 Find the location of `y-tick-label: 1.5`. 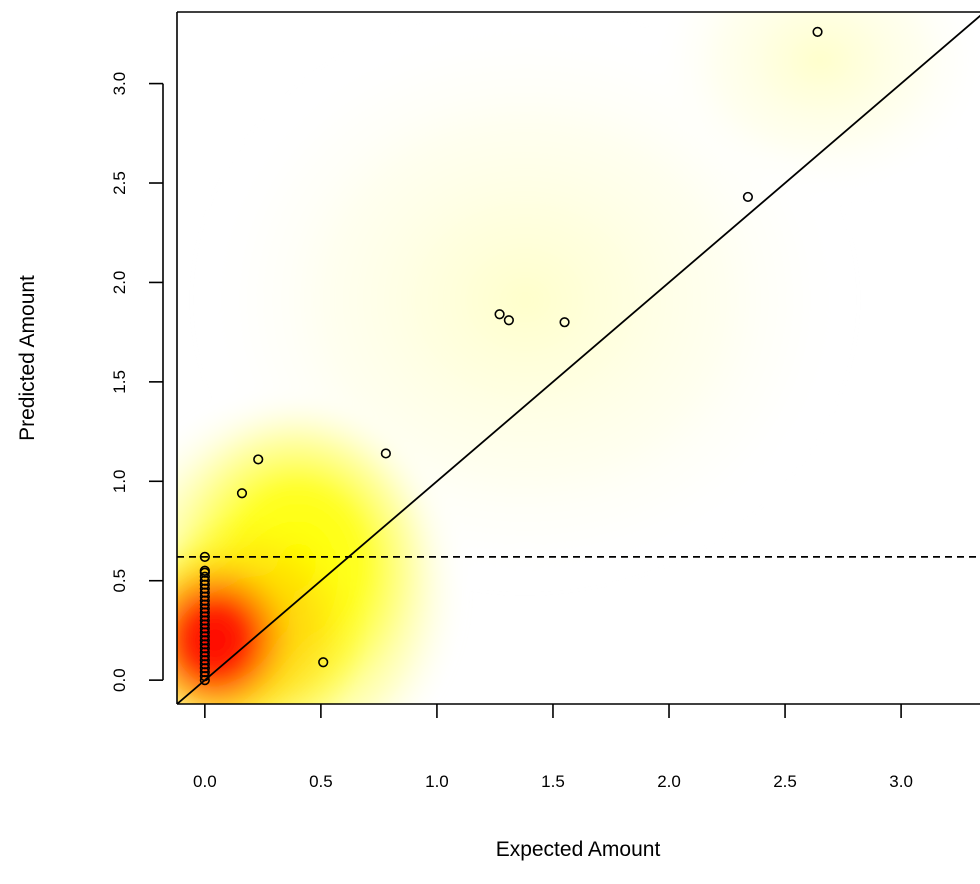

y-tick-label: 1.5 is located at coordinates (119, 382).